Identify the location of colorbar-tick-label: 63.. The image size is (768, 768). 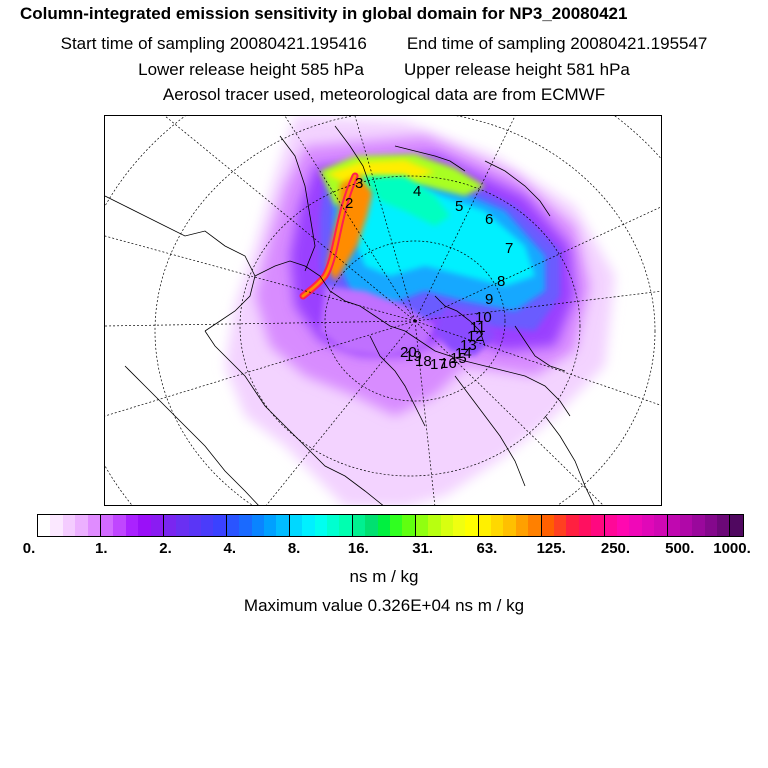
(487, 548).